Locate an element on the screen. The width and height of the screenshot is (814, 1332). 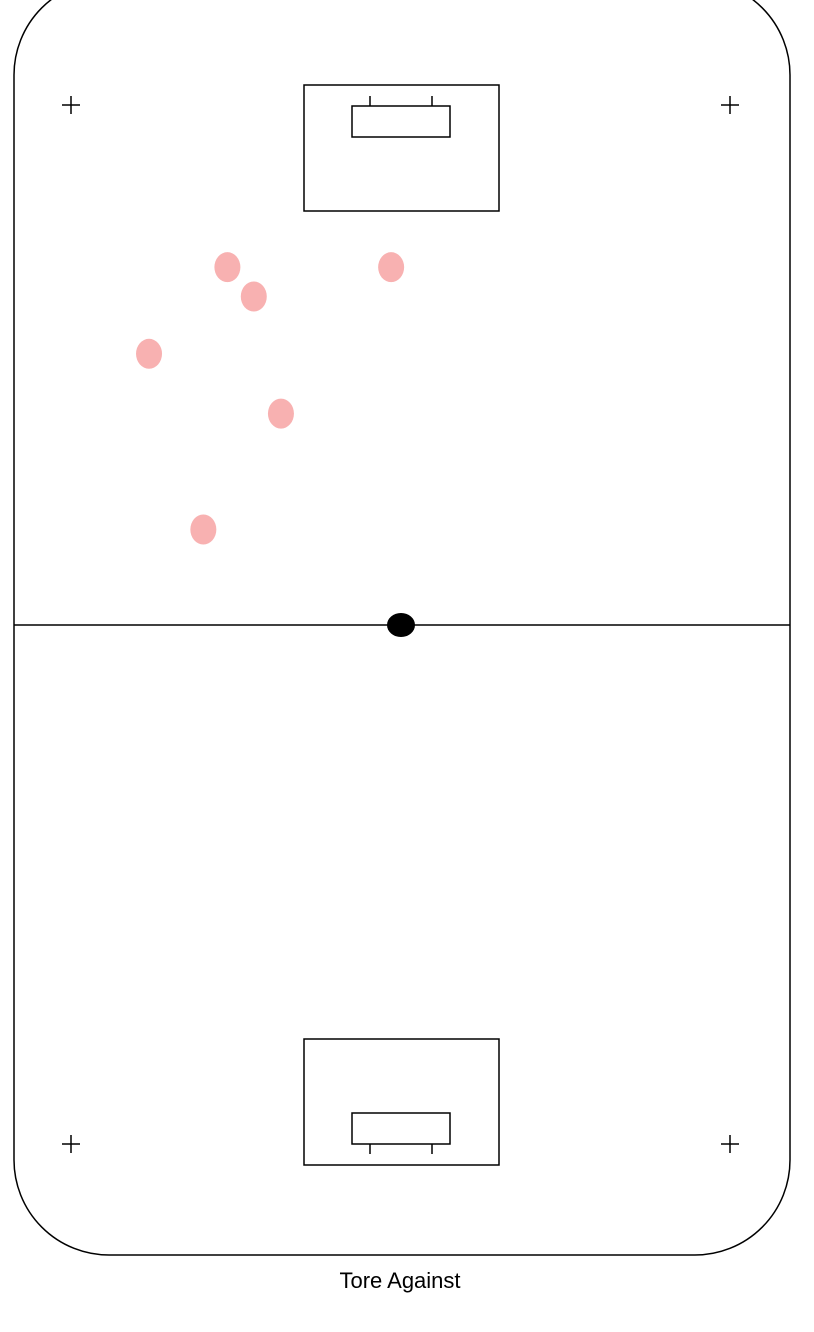
goal-cage-top is located at coordinates (401, 121).